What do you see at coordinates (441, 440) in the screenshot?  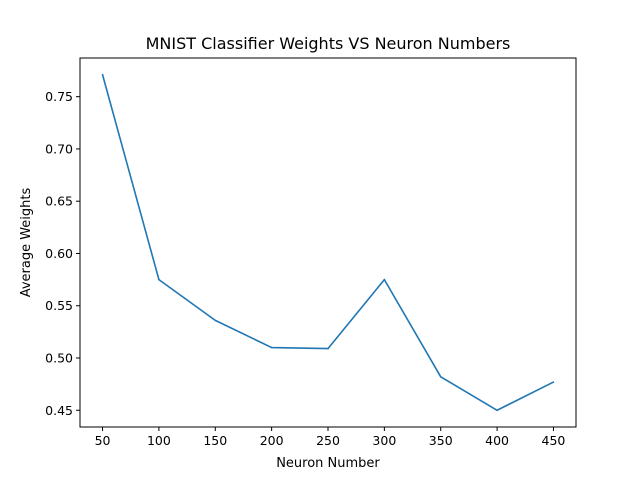 I see `x-tick-label: 350` at bounding box center [441, 440].